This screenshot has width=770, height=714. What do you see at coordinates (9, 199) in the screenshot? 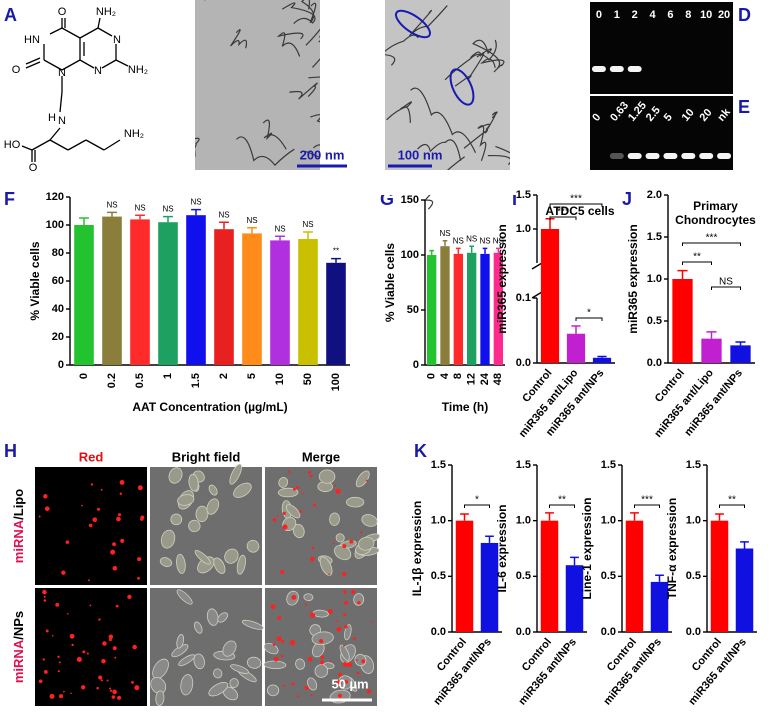
I see `panel-letter: F` at bounding box center [9, 199].